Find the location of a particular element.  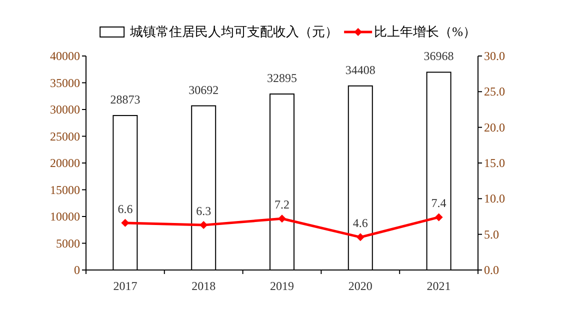

data-label: 30692 is located at coordinates (203, 89).